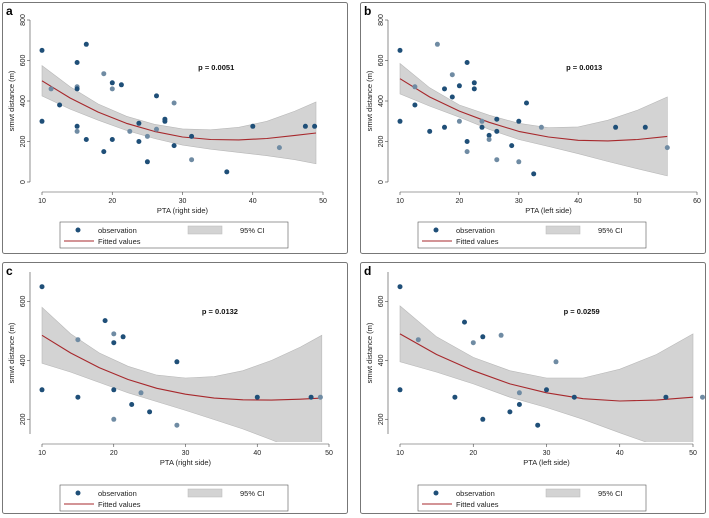 The height and width of the screenshot is (518, 709). I want to click on x-axis-label: PTA (right side), so click(186, 462).